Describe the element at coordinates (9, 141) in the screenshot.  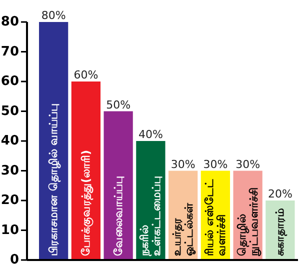
I see `y-tick-label: 40` at that location.